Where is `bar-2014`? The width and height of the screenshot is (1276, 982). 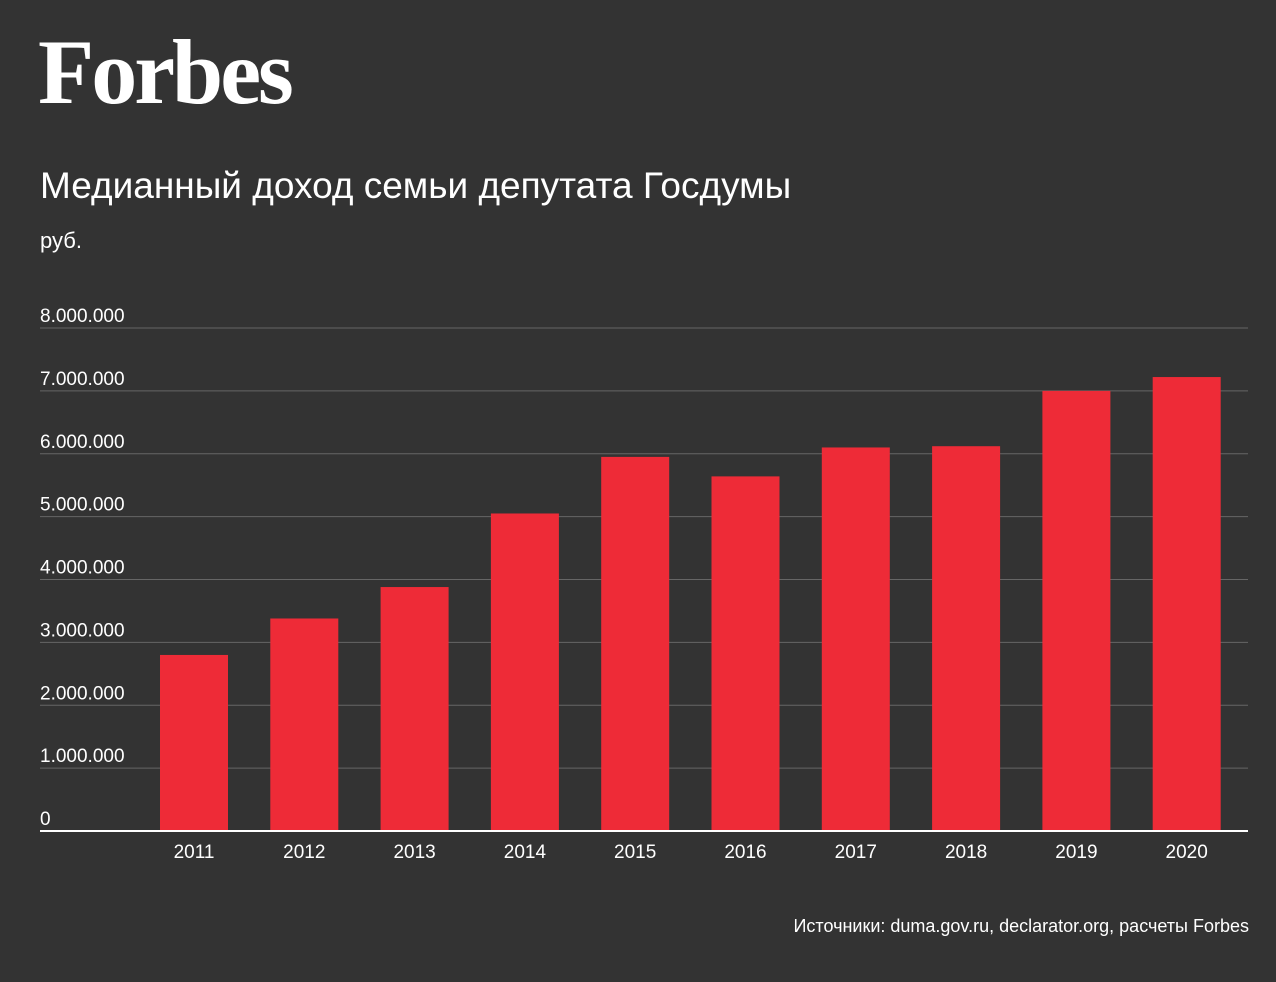 bar-2014 is located at coordinates (524, 672).